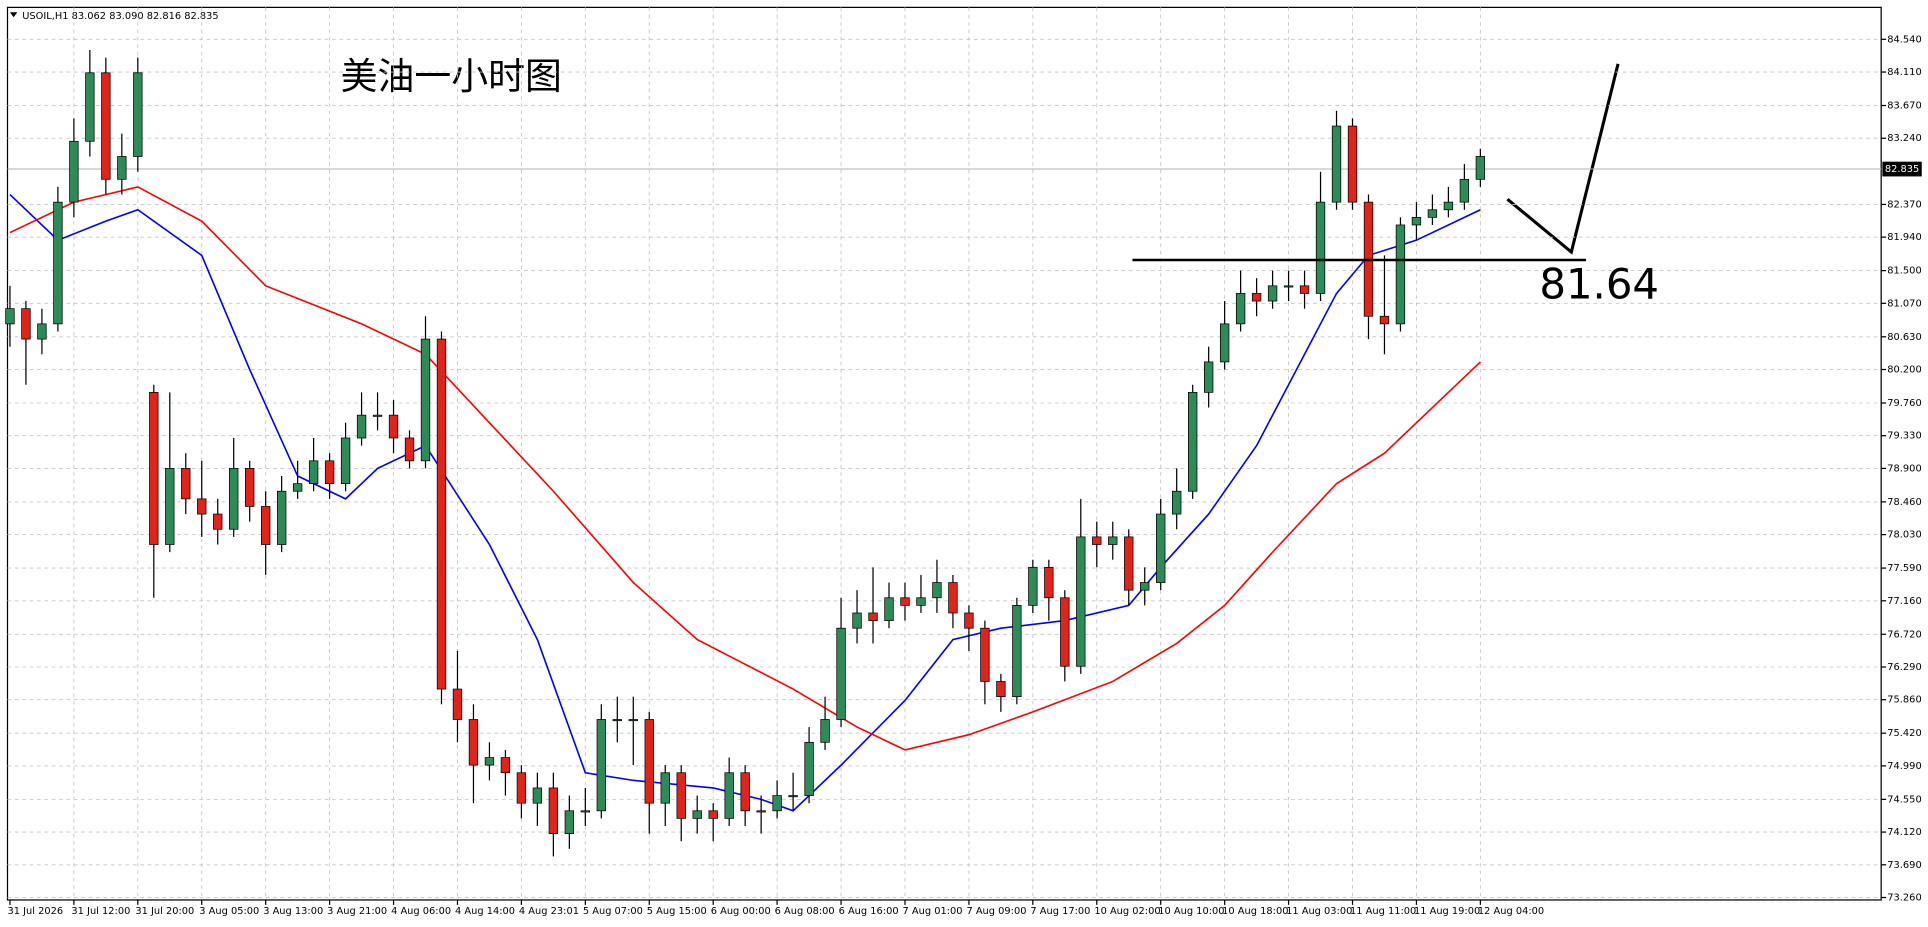 This screenshot has width=1928, height=927. Describe the element at coordinates (1904, 799) in the screenshot. I see `y-tick-label: 74.550` at that location.